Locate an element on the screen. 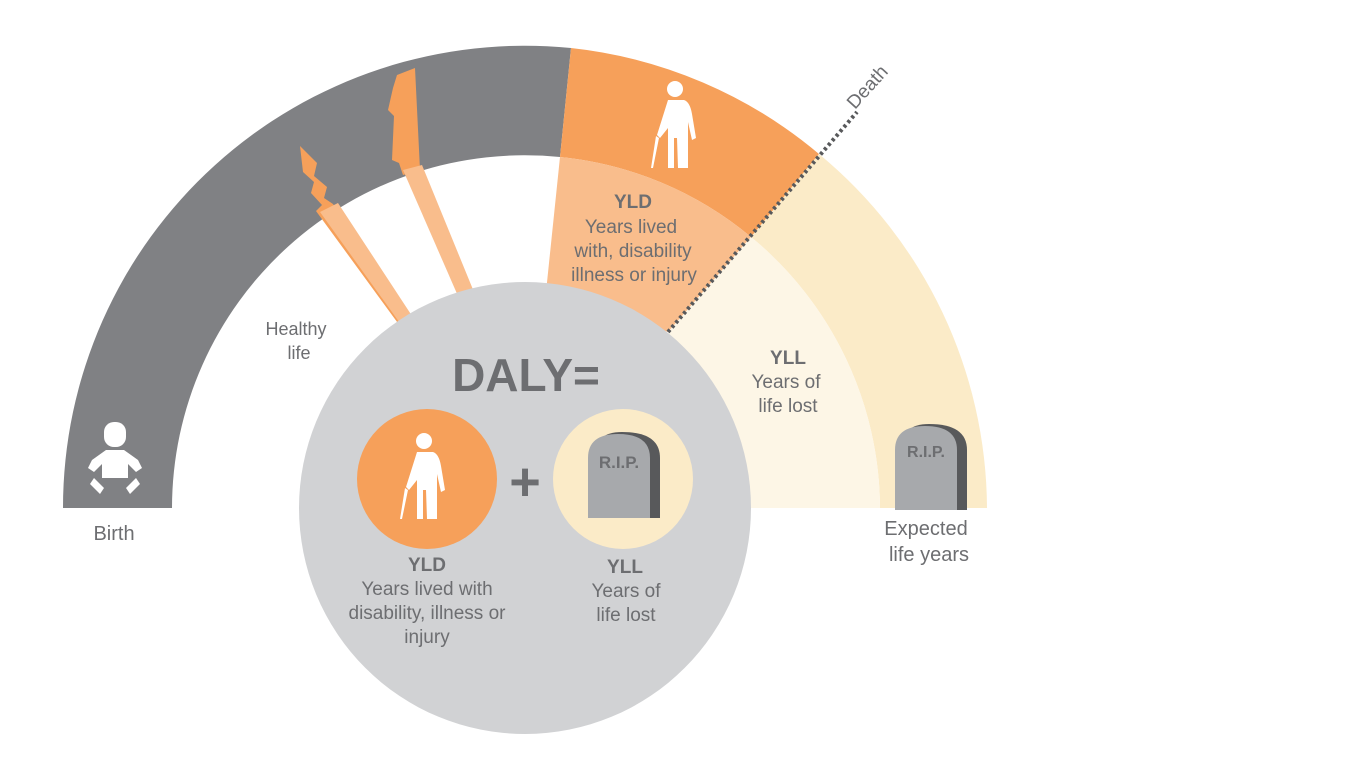 Image resolution: width=1365 pixels, height=768 pixels. arc-yll-line1: Years of is located at coordinates (786, 382).